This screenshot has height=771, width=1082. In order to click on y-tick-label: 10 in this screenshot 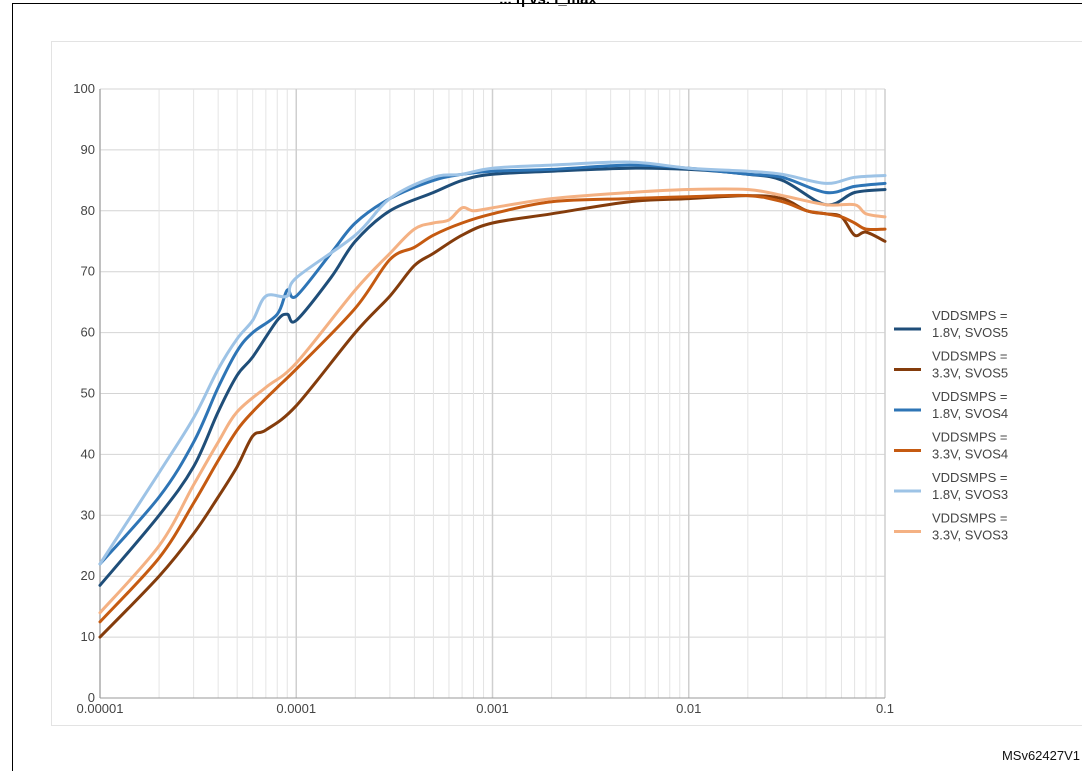, I will do `click(88, 636)`.